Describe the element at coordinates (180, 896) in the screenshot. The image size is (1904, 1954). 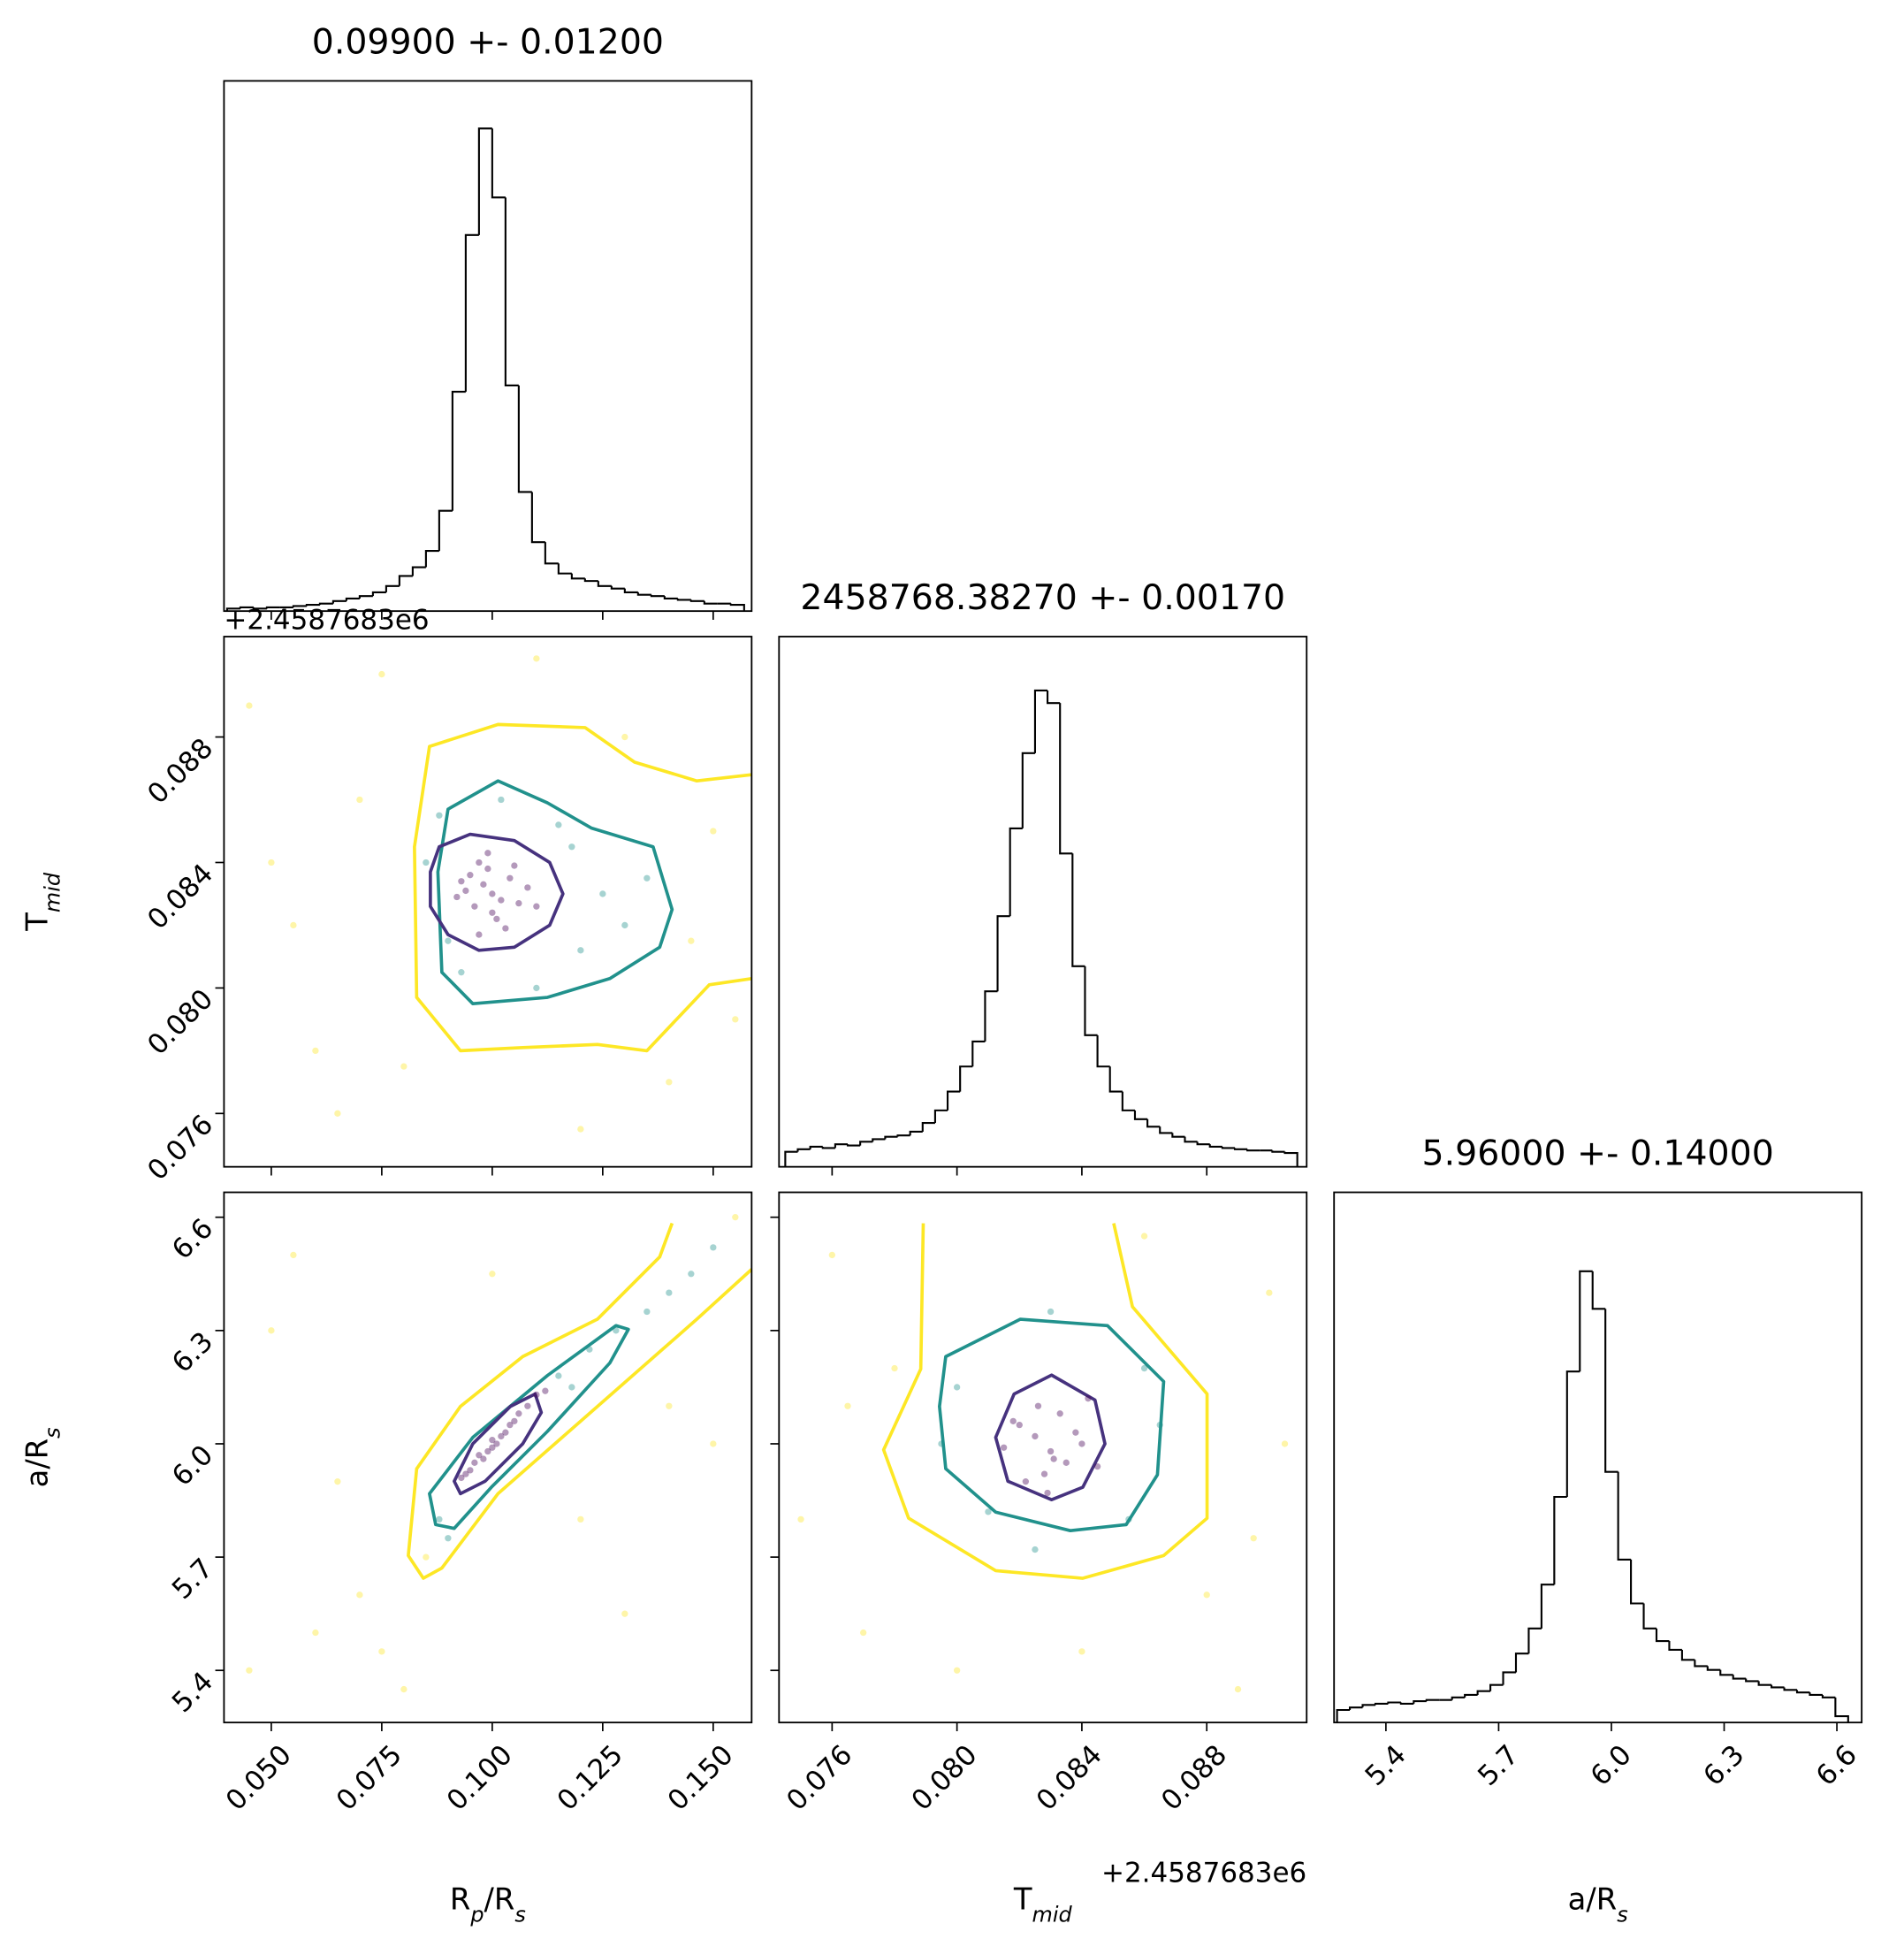
I see `y-tick-label: 0.084` at that location.